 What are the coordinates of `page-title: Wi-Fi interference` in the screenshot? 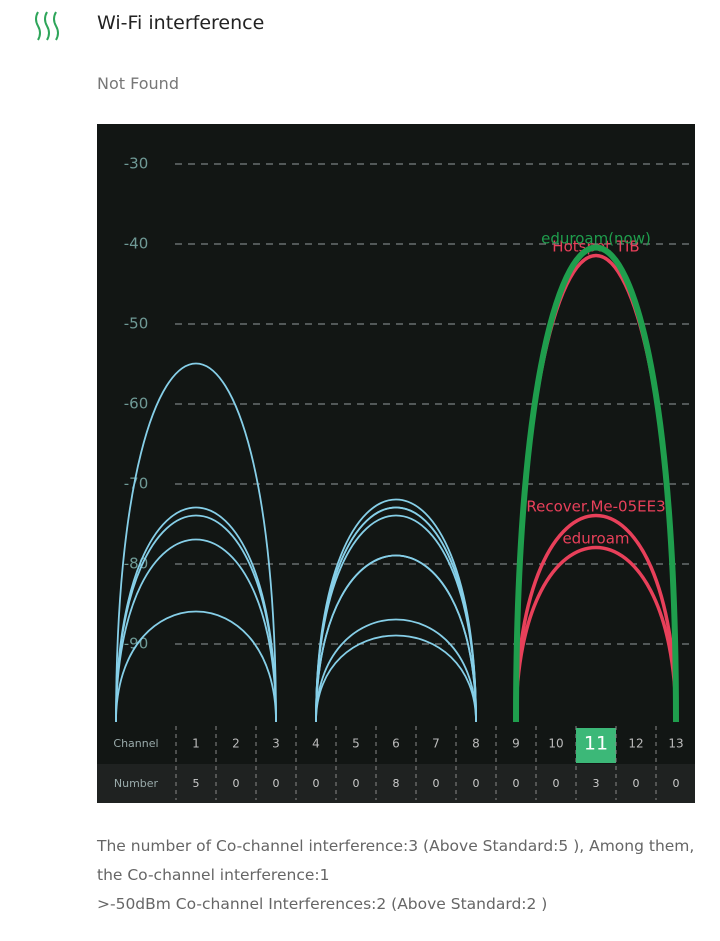 It's located at (181, 23).